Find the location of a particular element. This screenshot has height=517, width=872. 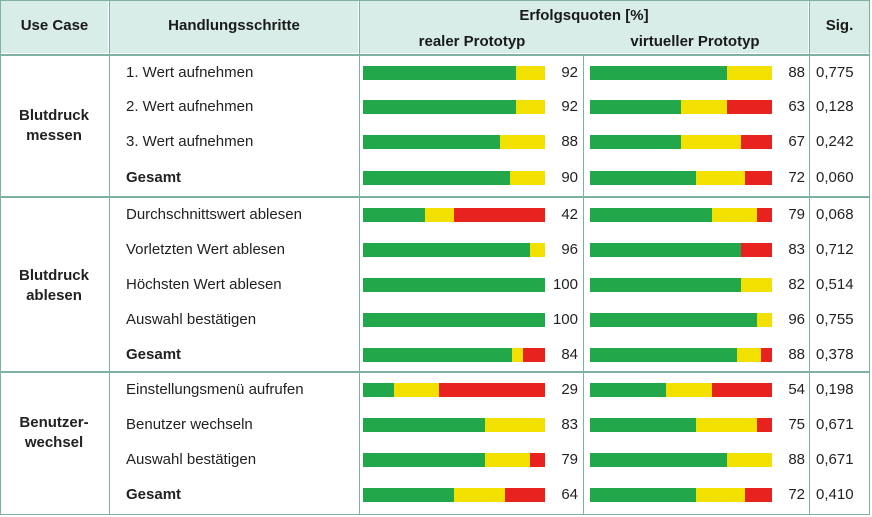

header-real-prototype: realer Prototyp is located at coordinates (472, 41).